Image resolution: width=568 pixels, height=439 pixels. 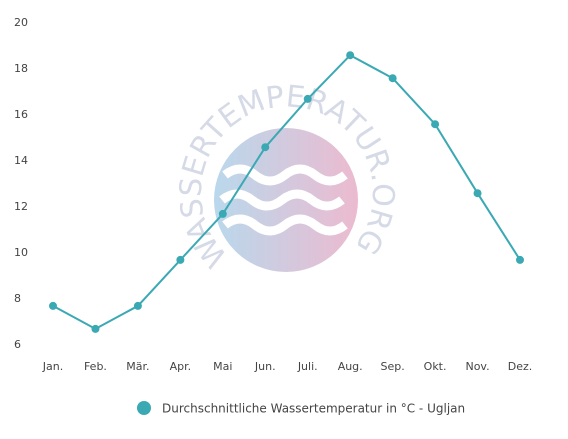 I want to click on y-tick-label: 14, so click(x=21, y=160).